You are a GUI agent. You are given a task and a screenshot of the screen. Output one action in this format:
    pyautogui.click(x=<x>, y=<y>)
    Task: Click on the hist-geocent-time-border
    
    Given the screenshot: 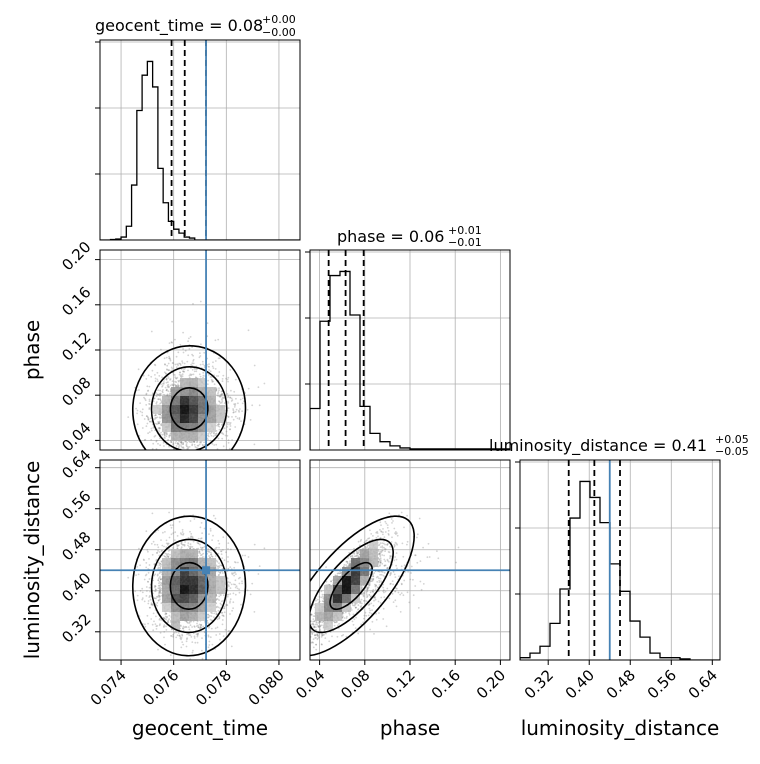 What is the action you would take?
    pyautogui.click(x=200, y=140)
    